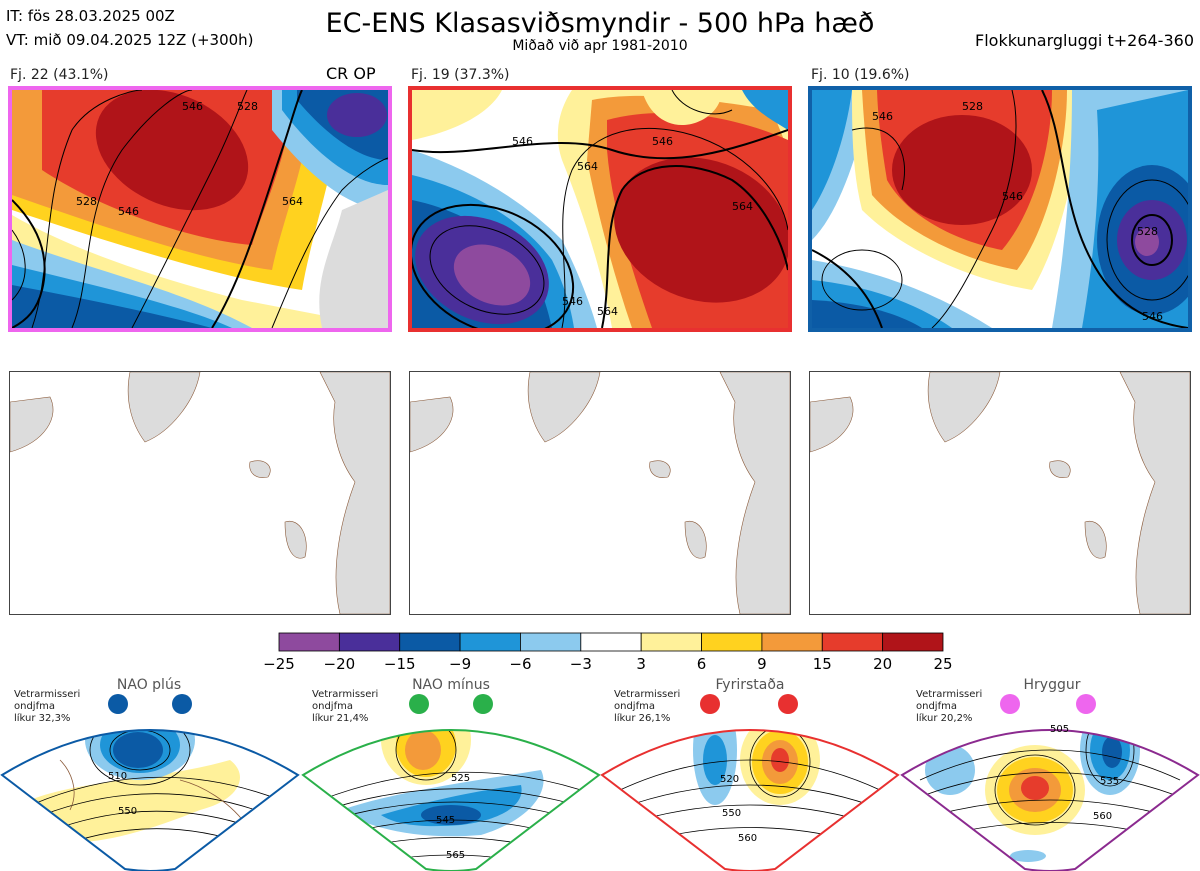 This screenshot has width=1200, height=871. Describe the element at coordinates (750, 685) in the screenshot. I see `regime-3-title: Fyrirstaða` at that location.